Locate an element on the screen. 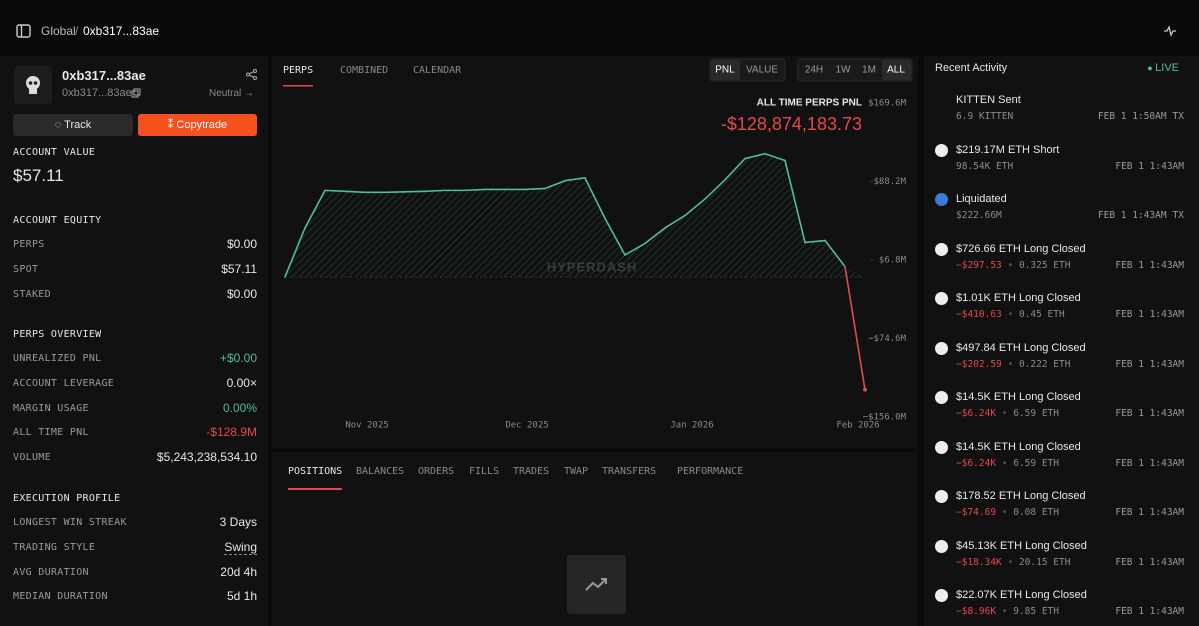 This screenshot has height=626, width=1199. crumb-root: Global is located at coordinates (58, 31).